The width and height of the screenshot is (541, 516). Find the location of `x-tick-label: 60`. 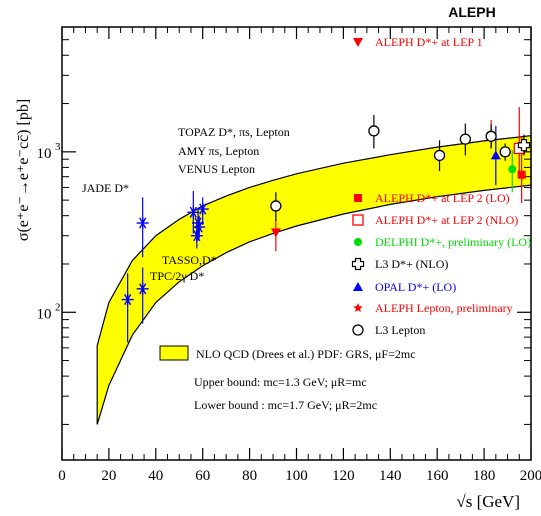

x-tick-label: 60 is located at coordinates (202, 476).